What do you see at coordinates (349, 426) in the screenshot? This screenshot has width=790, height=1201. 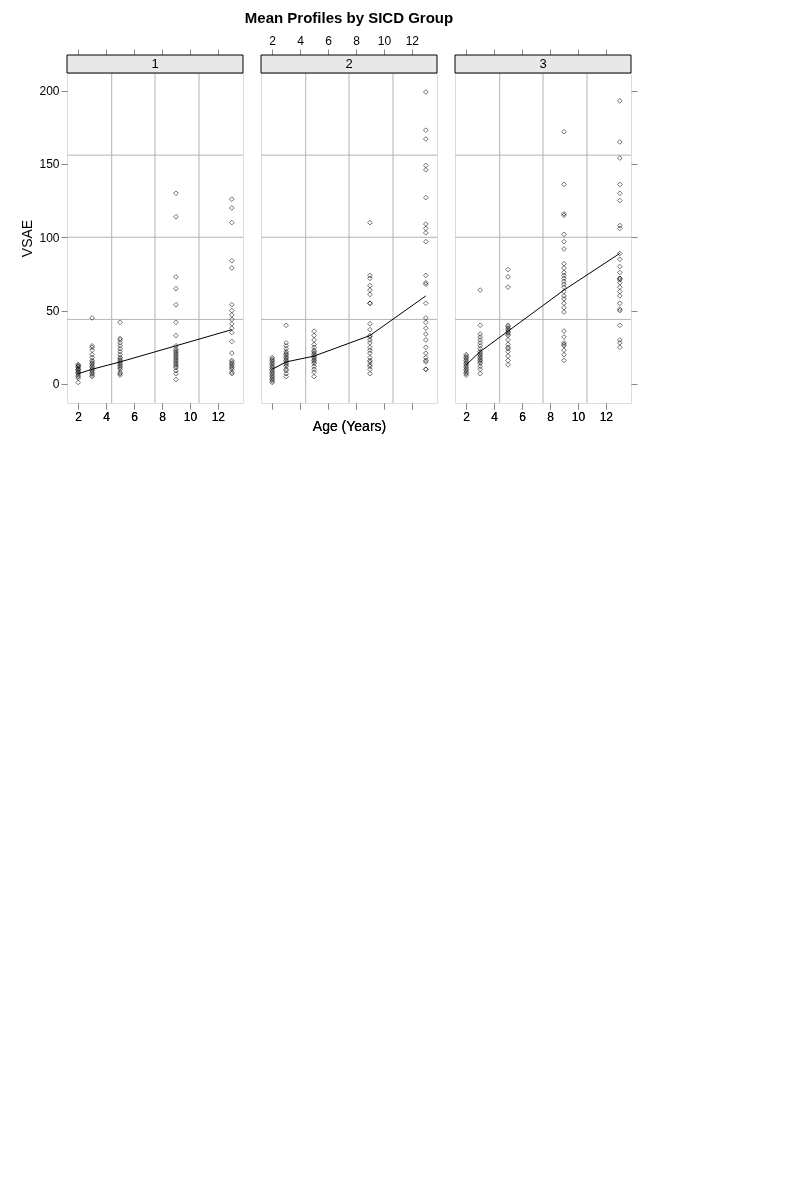 I see `x-axis-title: Age (Years)` at bounding box center [349, 426].